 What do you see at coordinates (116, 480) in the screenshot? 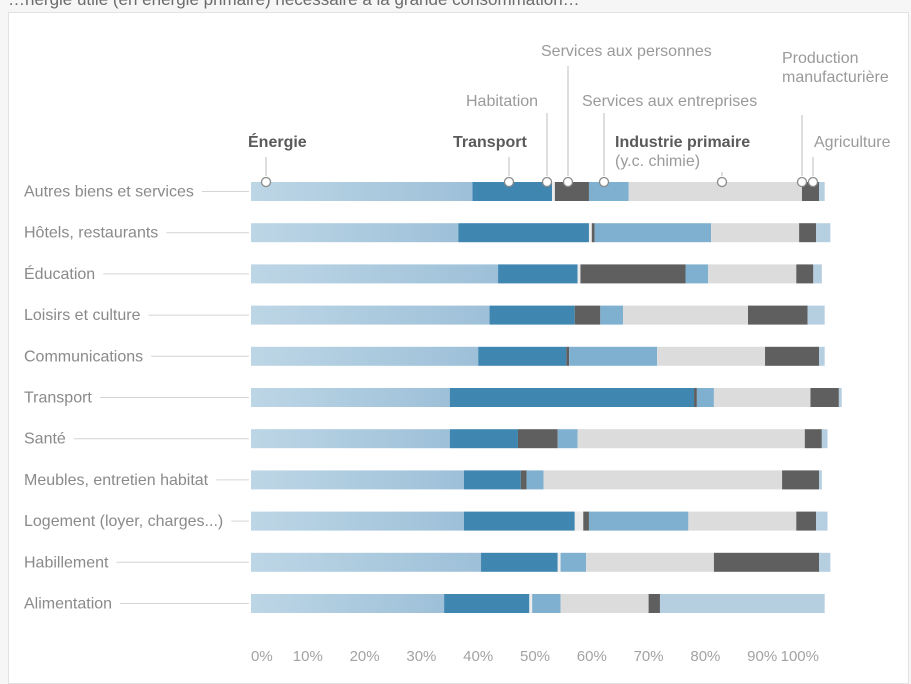
I see `category-label: Meubles, entretien habitat` at bounding box center [116, 480].